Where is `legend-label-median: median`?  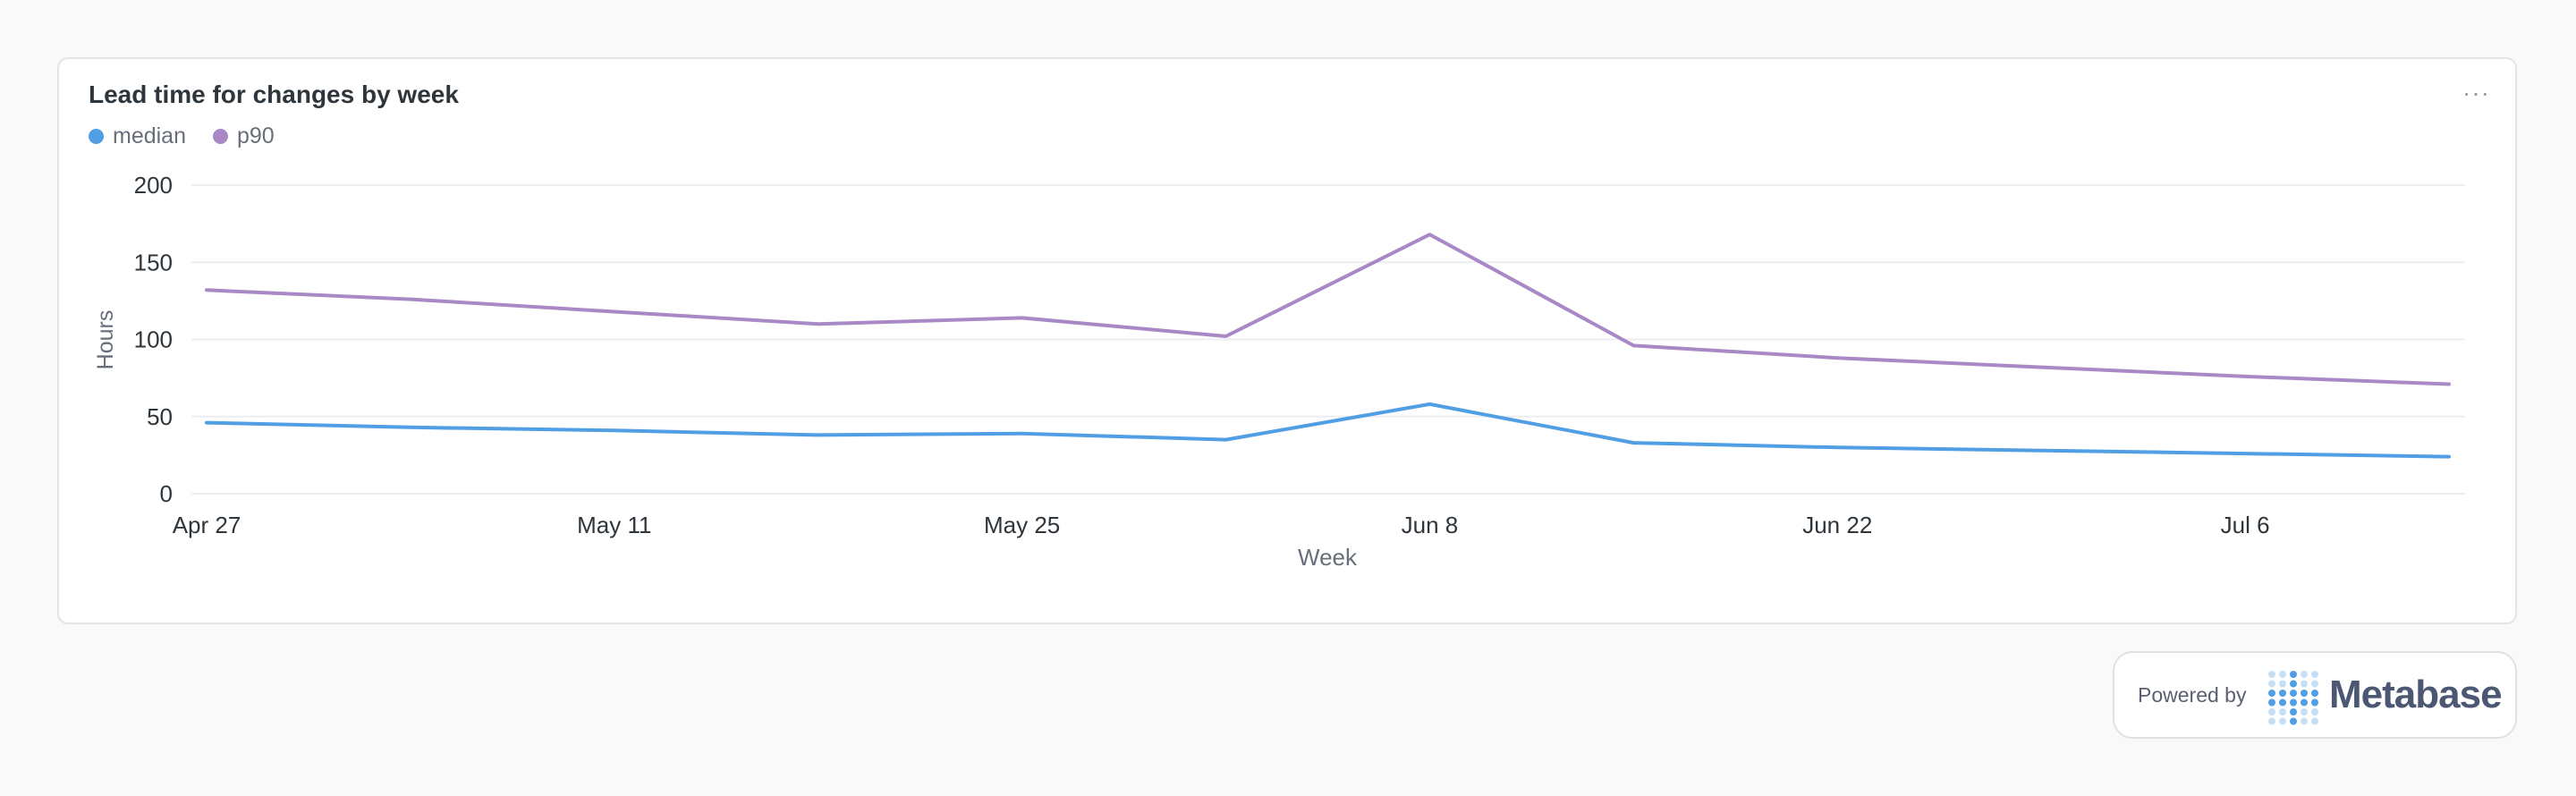 legend-label-median: median is located at coordinates (149, 135).